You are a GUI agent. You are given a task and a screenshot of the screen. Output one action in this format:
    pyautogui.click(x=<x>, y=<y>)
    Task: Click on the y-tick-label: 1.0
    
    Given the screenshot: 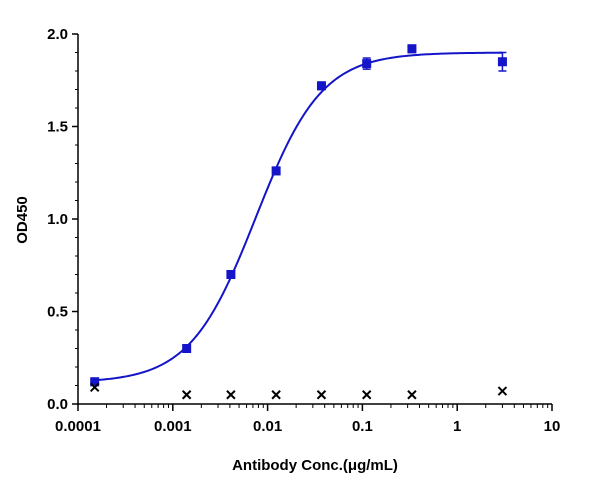 What is the action you would take?
    pyautogui.click(x=57, y=219)
    